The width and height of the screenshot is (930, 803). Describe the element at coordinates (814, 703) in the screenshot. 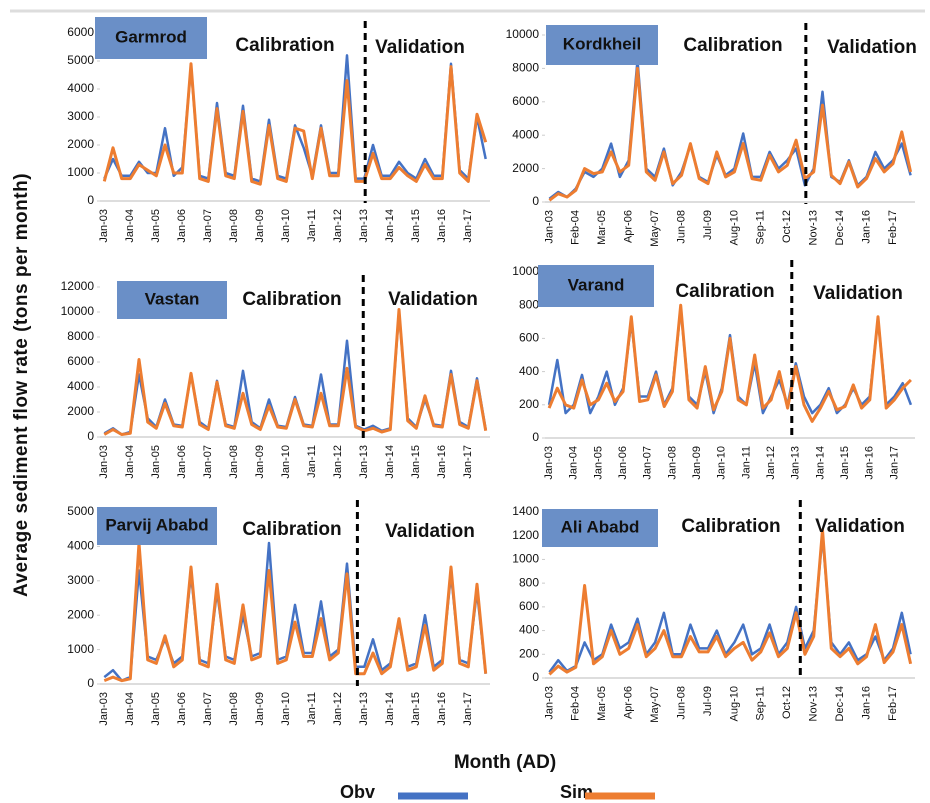

I see `x-tick-label: Nov-13` at that location.